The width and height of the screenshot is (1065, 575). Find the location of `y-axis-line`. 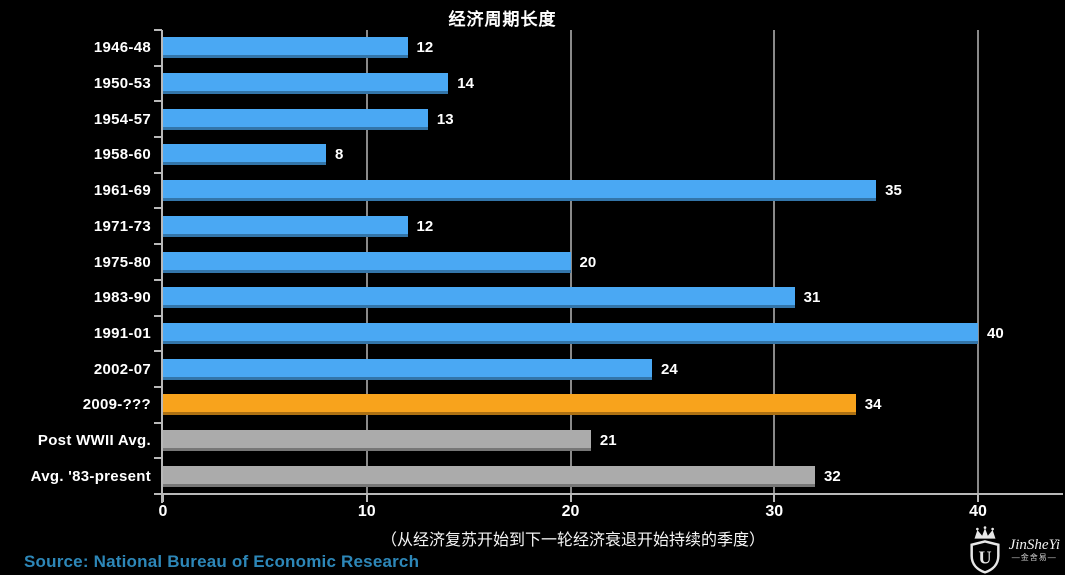

y-axis-line is located at coordinates (162, 266).